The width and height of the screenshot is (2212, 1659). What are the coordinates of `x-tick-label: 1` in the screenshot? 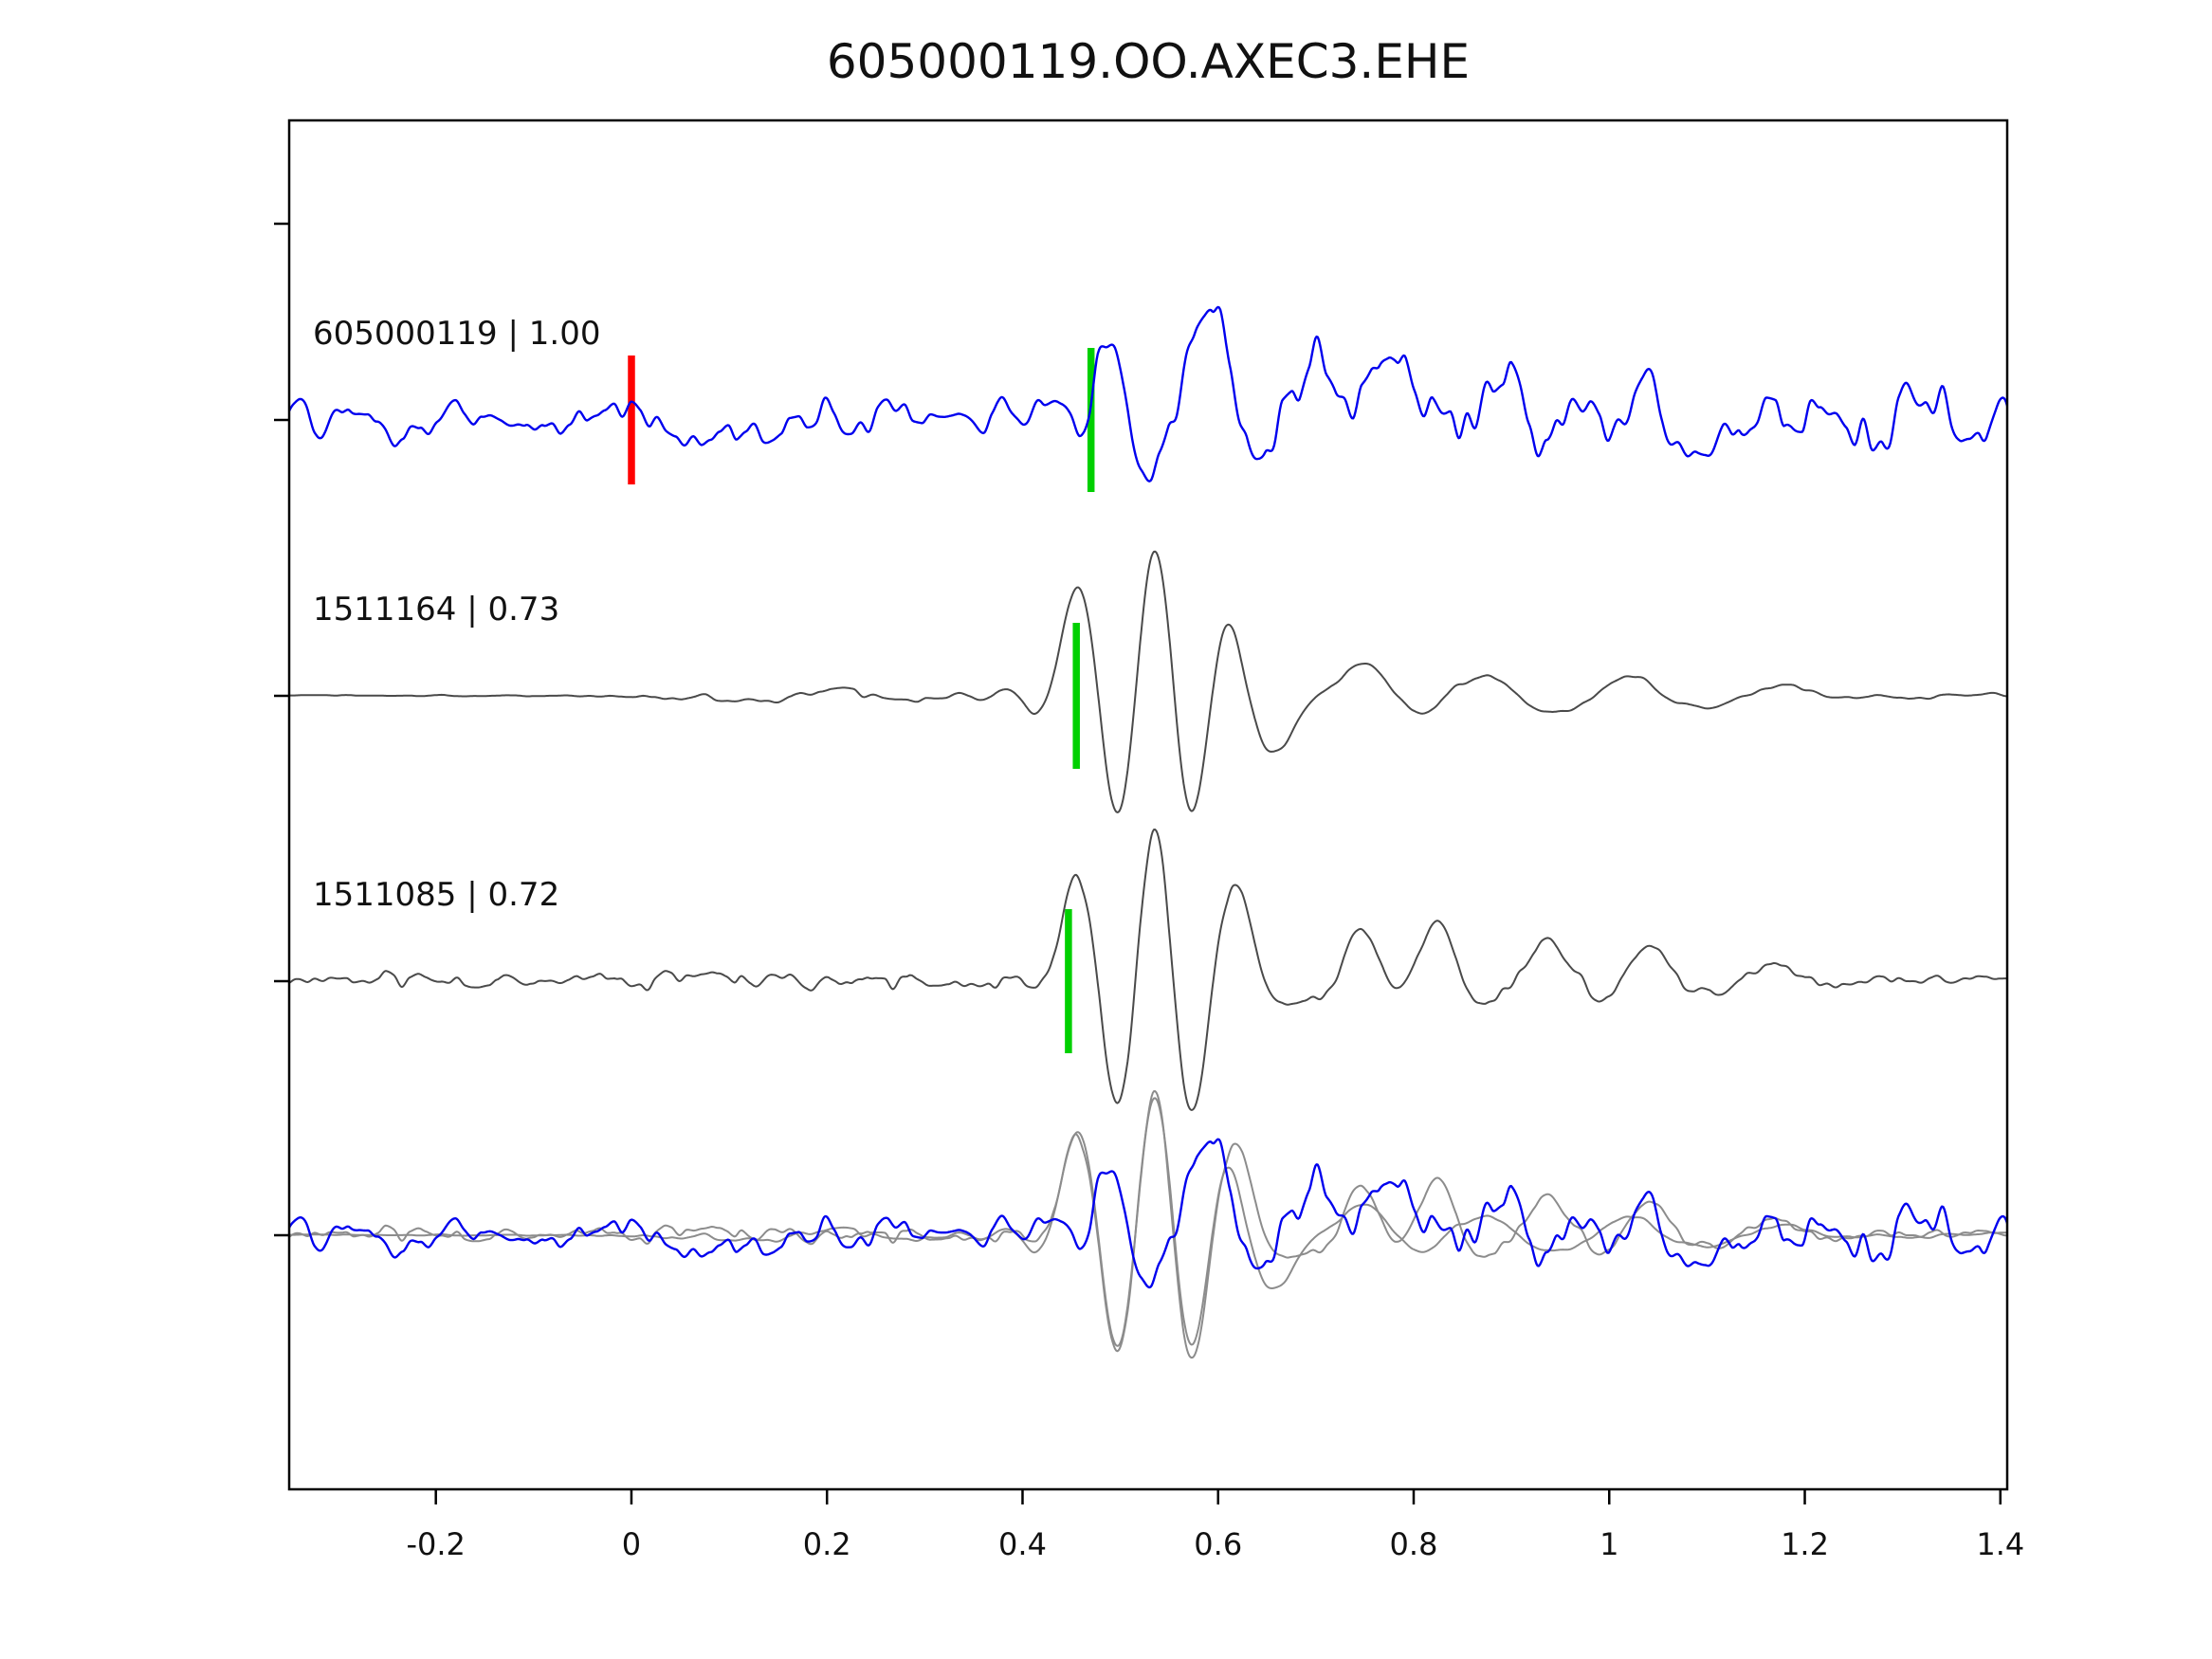 It's located at (1609, 1544).